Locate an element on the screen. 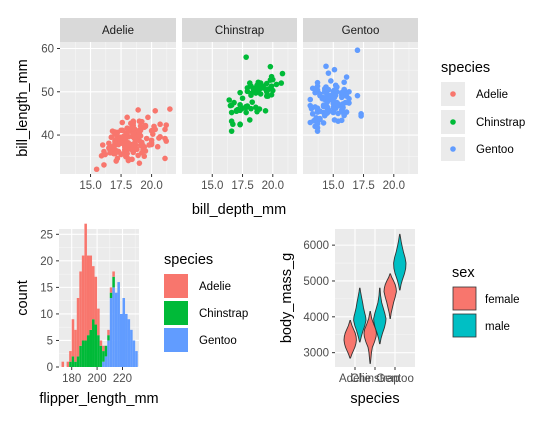 The image size is (558, 424). y-tick-label: 60 is located at coordinates (47, 49).